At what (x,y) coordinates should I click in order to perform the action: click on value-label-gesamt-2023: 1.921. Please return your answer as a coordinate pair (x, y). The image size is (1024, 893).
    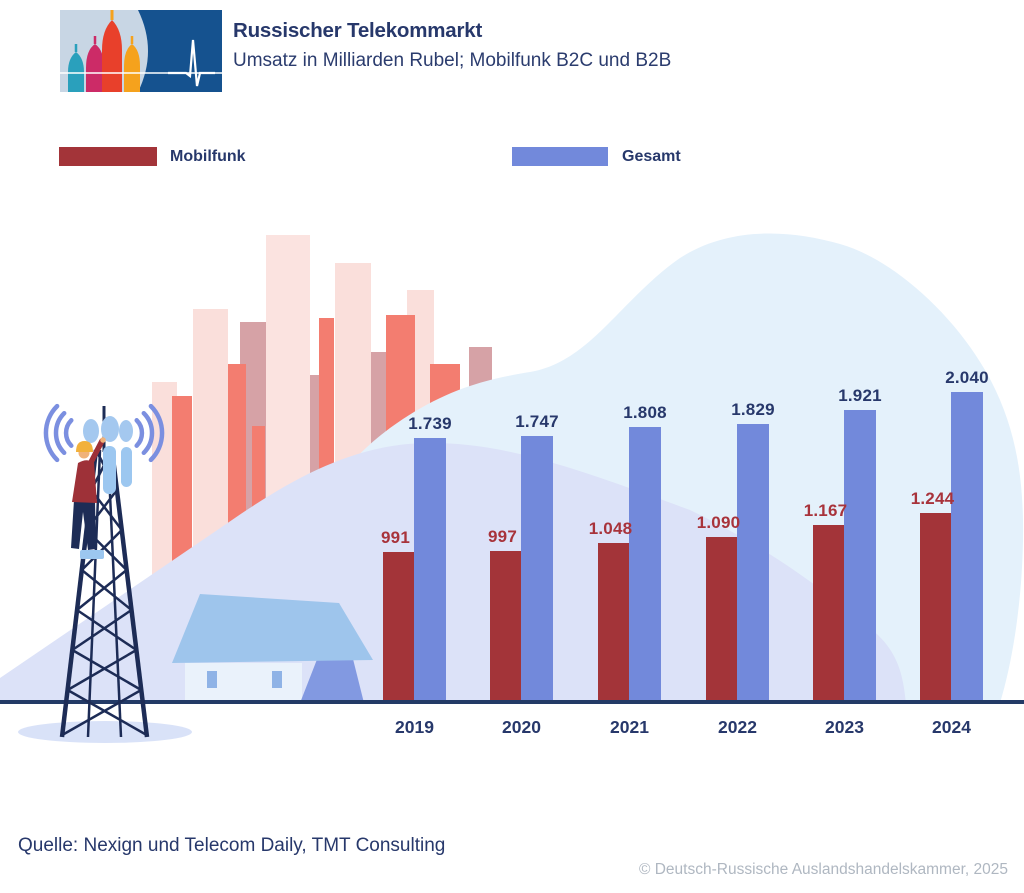
    Looking at the image, I should click on (860, 395).